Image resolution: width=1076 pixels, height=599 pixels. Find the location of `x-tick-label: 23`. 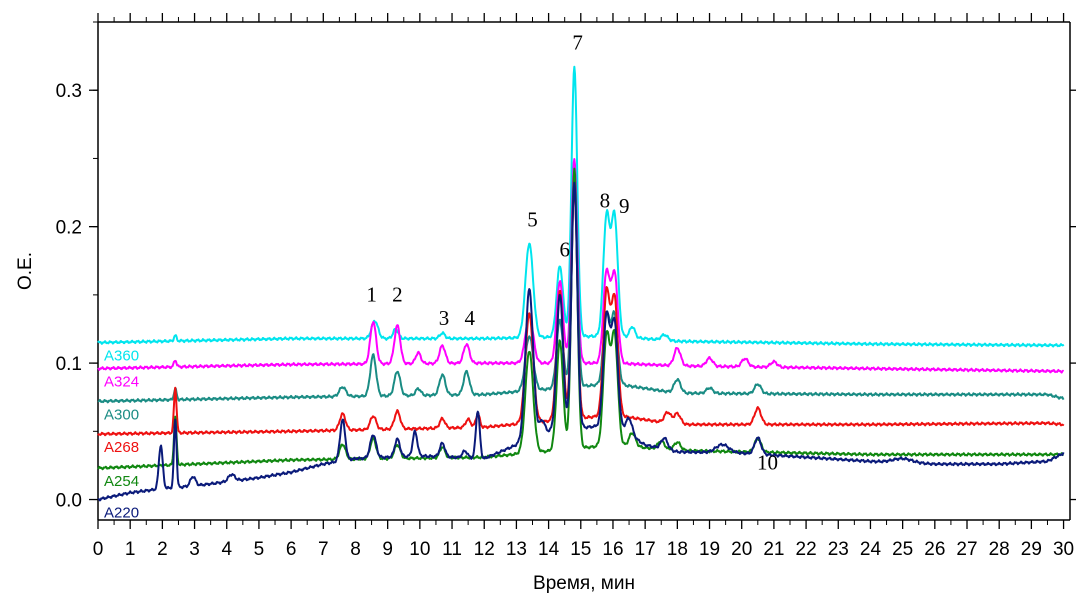

x-tick-label: 23 is located at coordinates (838, 549).